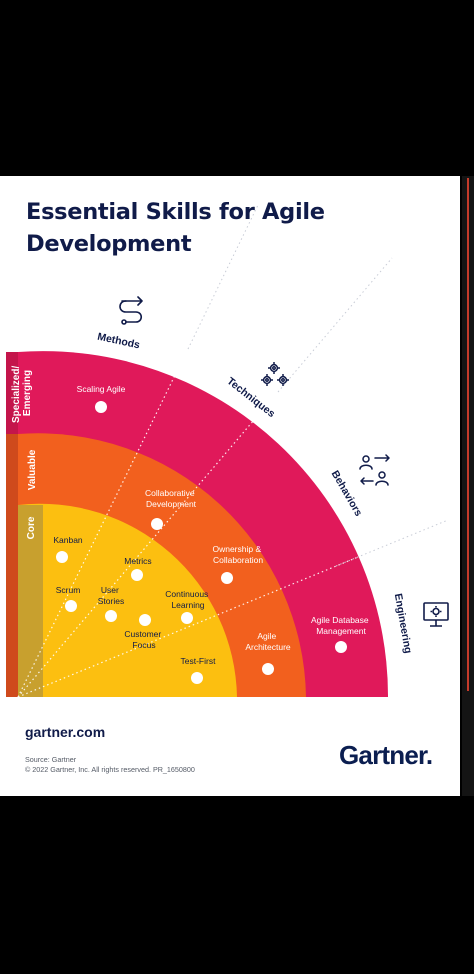  Describe the element at coordinates (237, 554) in the screenshot. I see `svg-text:Ownership & Collaboratio: Ownership & Collaboration` at that location.